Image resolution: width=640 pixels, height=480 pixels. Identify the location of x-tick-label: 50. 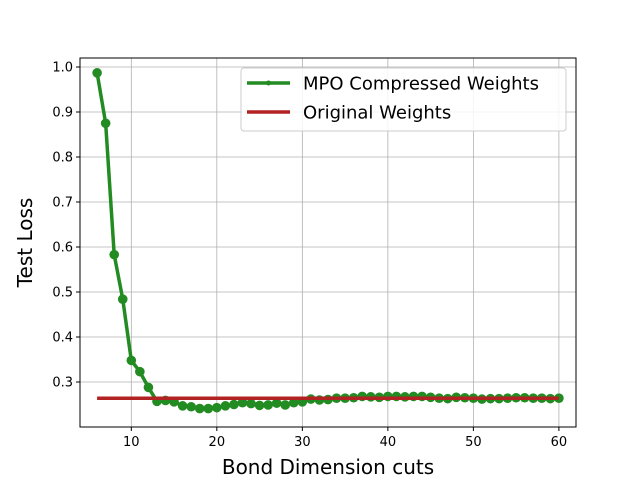
(473, 442).